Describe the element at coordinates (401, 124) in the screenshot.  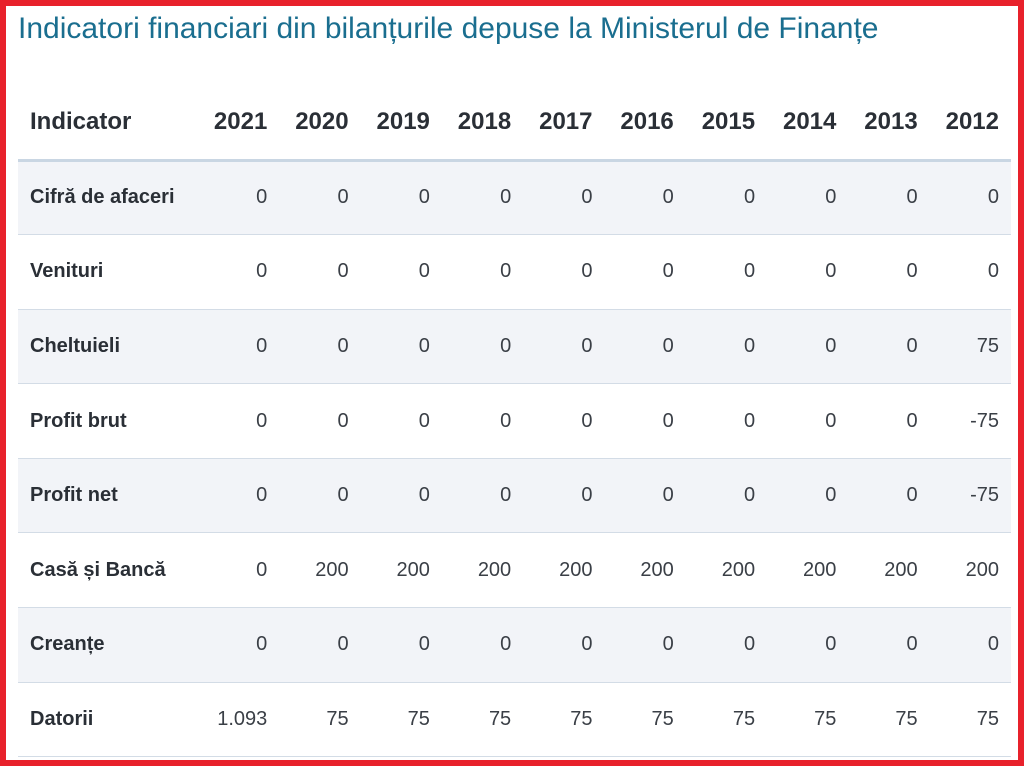
I see `column-header-year: 2019` at that location.